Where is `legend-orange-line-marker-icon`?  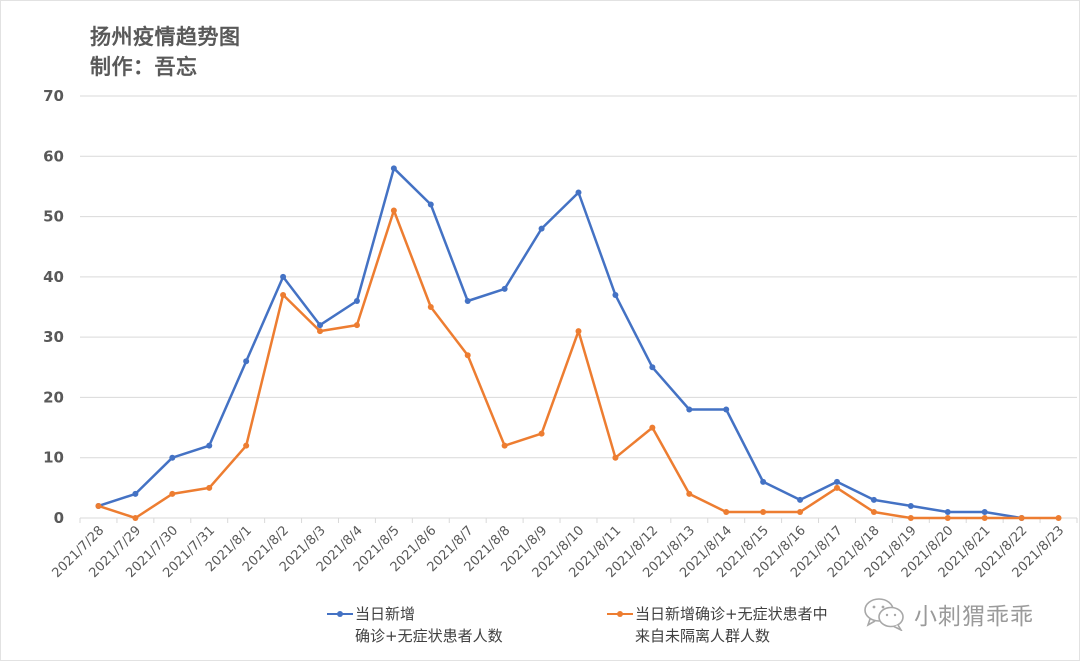 legend-orange-line-marker-icon is located at coordinates (620, 614).